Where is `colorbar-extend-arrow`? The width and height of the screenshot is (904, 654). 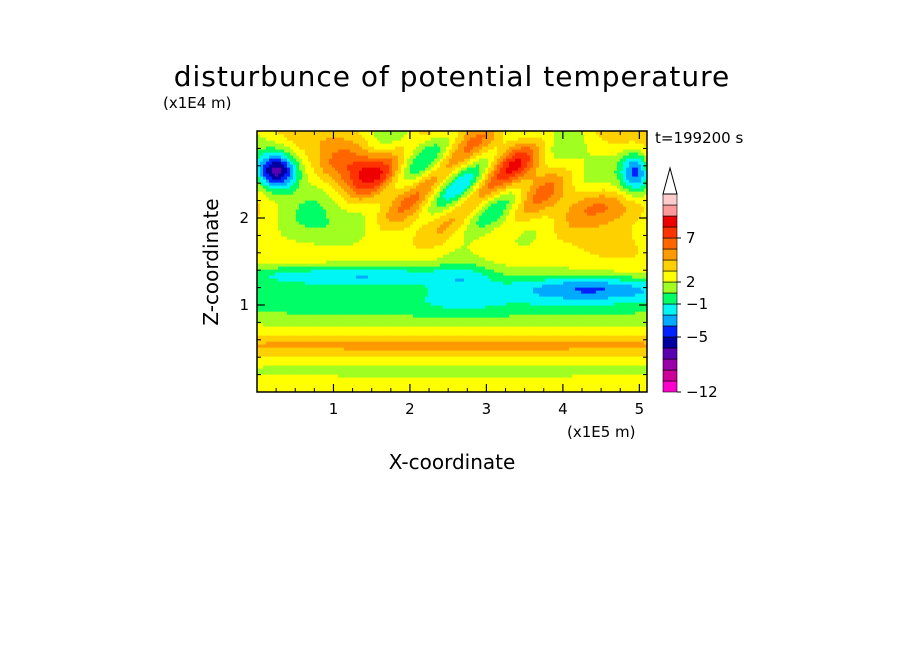
colorbar-extend-arrow is located at coordinates (670, 180).